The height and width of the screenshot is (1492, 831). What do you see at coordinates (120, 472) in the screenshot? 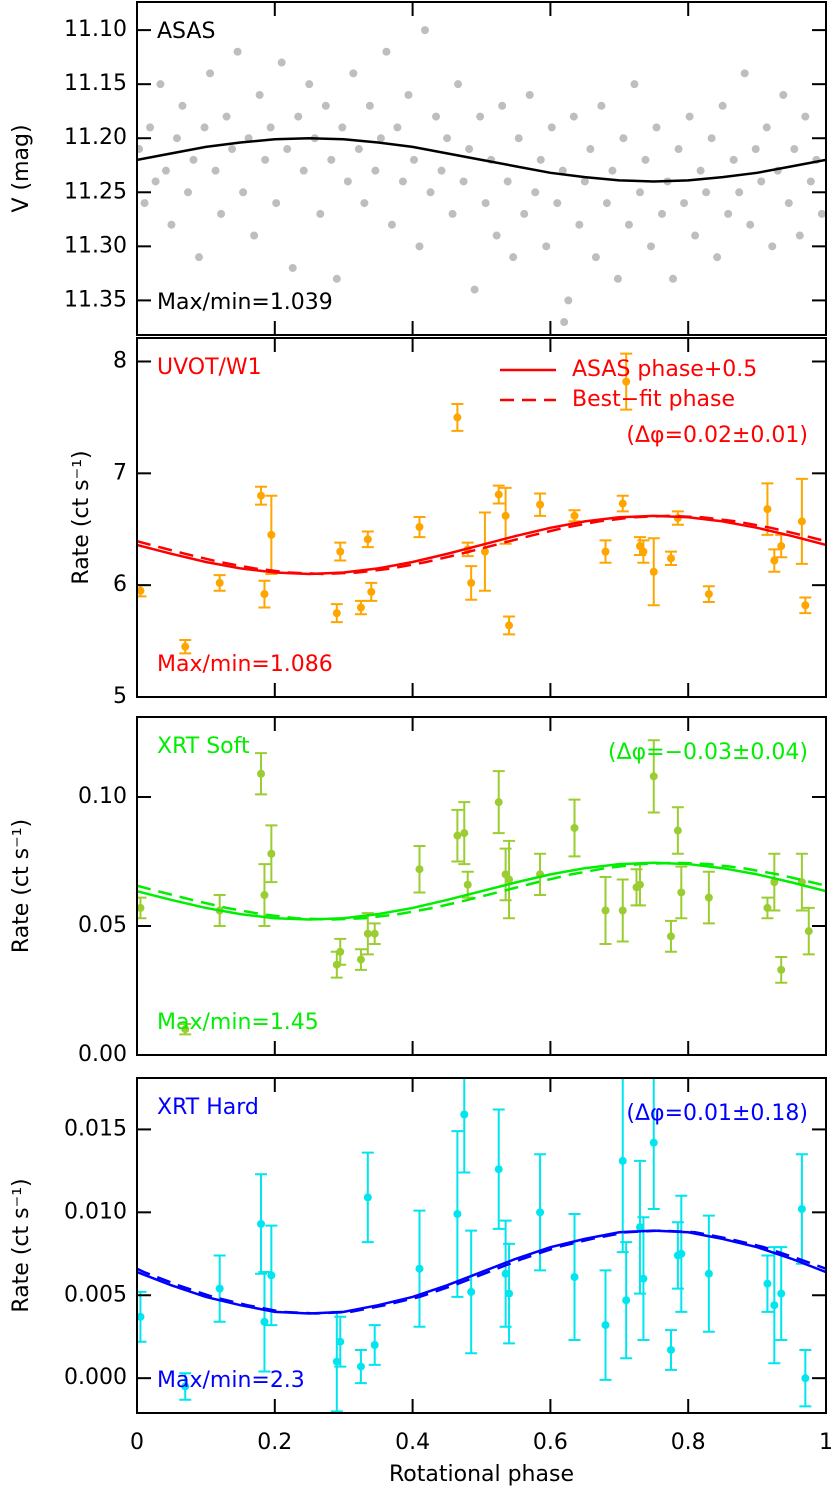
I see `y-tick-label: 7` at bounding box center [120, 472].